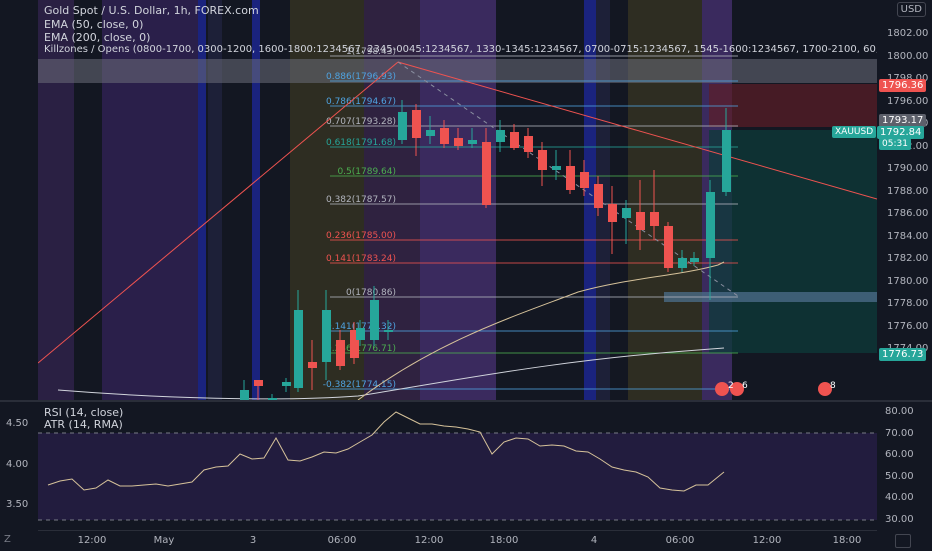 The height and width of the screenshot is (551, 932). I want to click on atr-tick: 4.50, so click(17, 423).